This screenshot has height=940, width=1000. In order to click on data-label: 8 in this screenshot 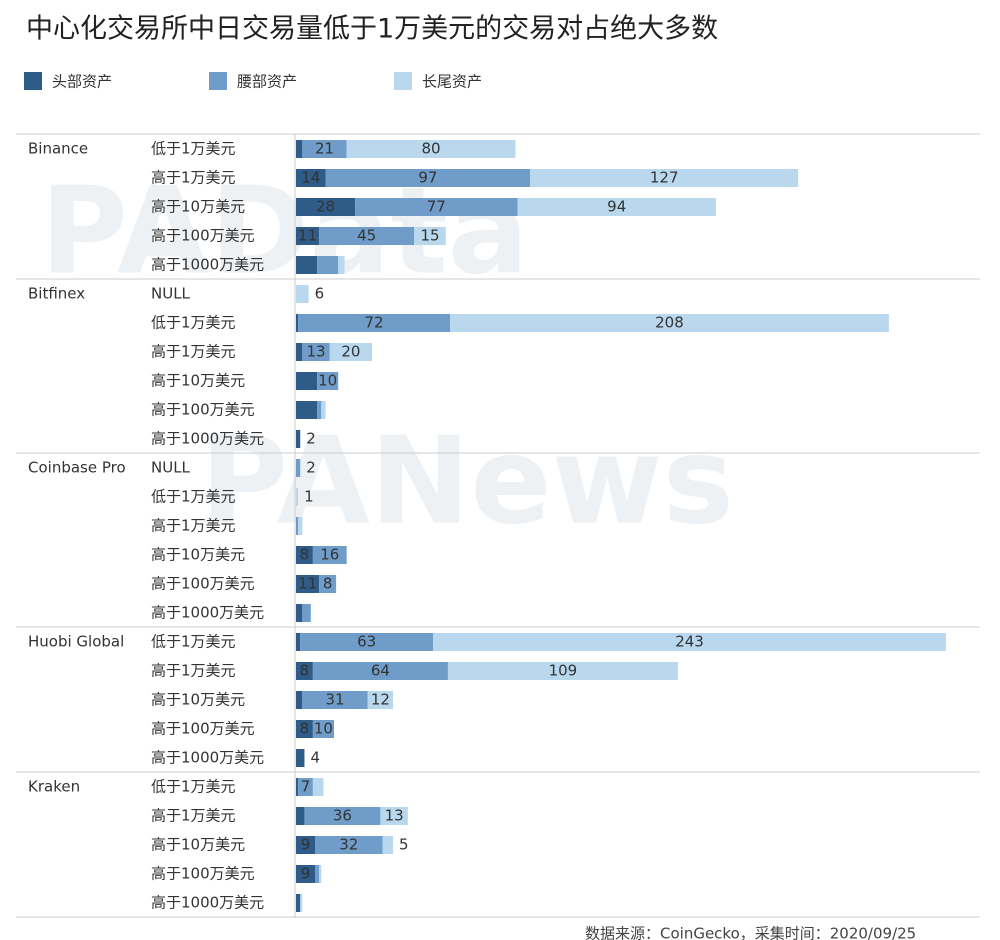, I will do `click(305, 671)`.